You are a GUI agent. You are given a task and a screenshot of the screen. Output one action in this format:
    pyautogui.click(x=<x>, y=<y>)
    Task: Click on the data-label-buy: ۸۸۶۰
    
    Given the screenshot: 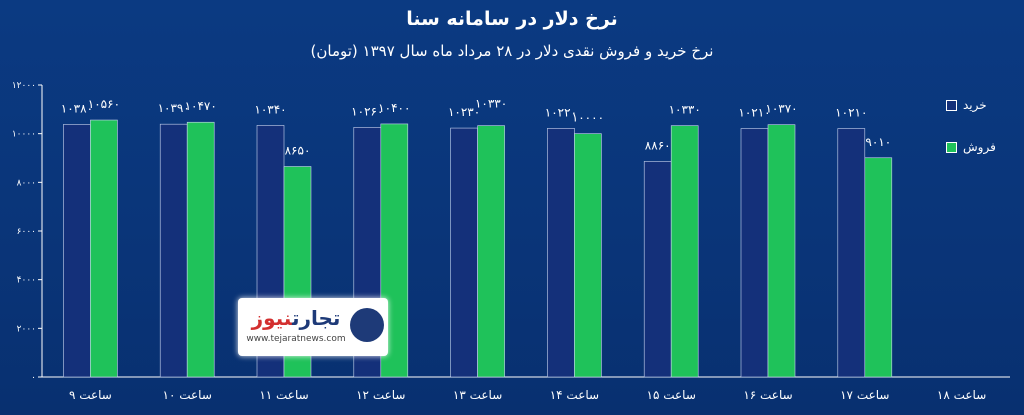 What is the action you would take?
    pyautogui.click(x=658, y=145)
    